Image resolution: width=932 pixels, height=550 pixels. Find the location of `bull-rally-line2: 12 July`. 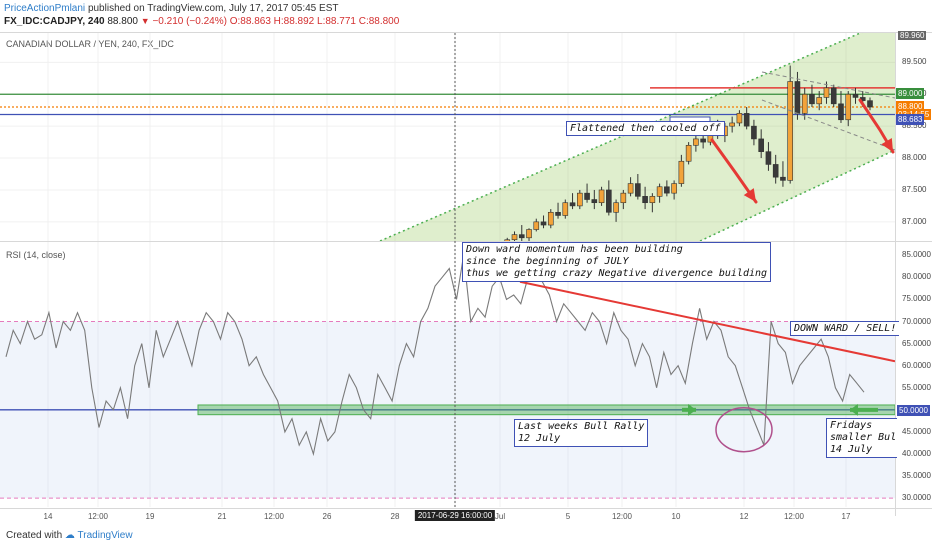

bull-rally-line2: 12 July is located at coordinates (539, 438).